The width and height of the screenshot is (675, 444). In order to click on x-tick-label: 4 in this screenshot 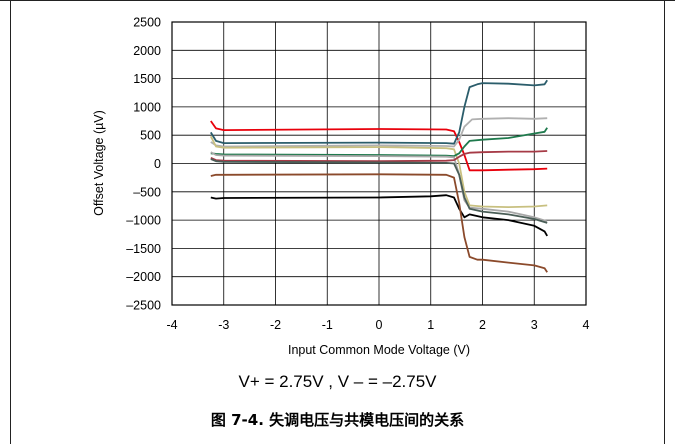, I will do `click(586, 325)`.